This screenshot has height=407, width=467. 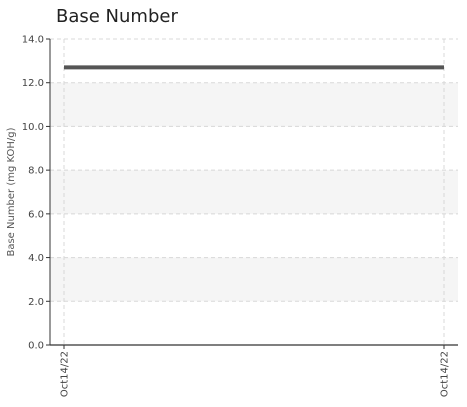 I want to click on y-tick-label: 10.0, so click(x=33, y=127).